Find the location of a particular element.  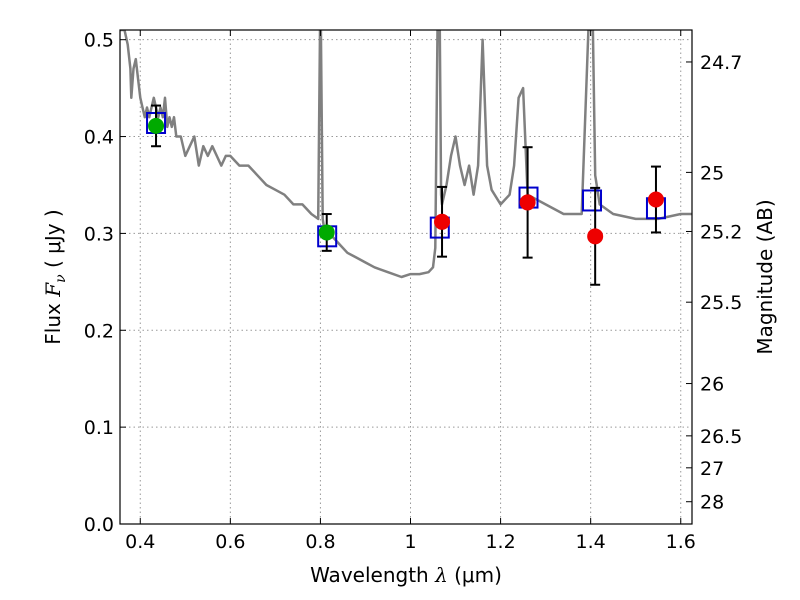

y2-tick-label: 25.5 is located at coordinates (721, 303).